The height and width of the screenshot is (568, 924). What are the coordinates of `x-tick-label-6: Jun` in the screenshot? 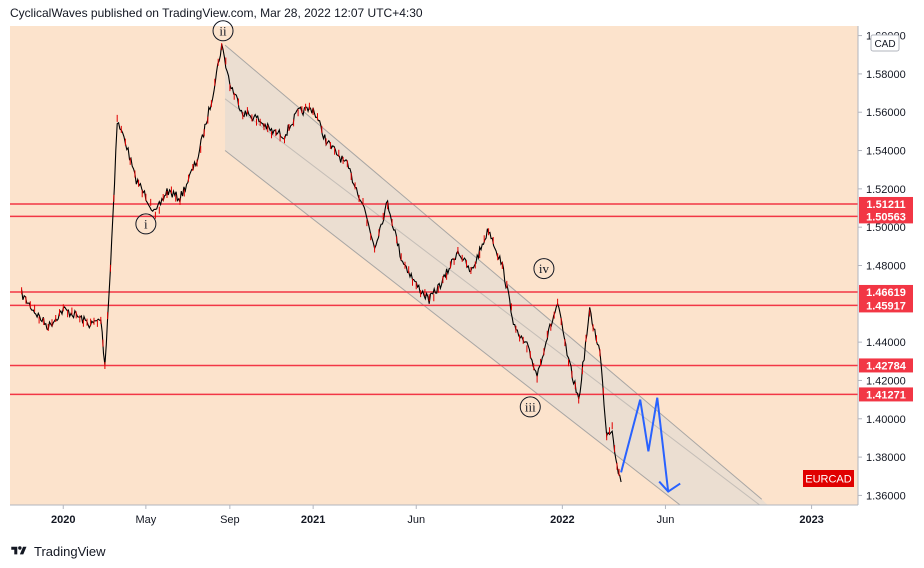 It's located at (666, 520).